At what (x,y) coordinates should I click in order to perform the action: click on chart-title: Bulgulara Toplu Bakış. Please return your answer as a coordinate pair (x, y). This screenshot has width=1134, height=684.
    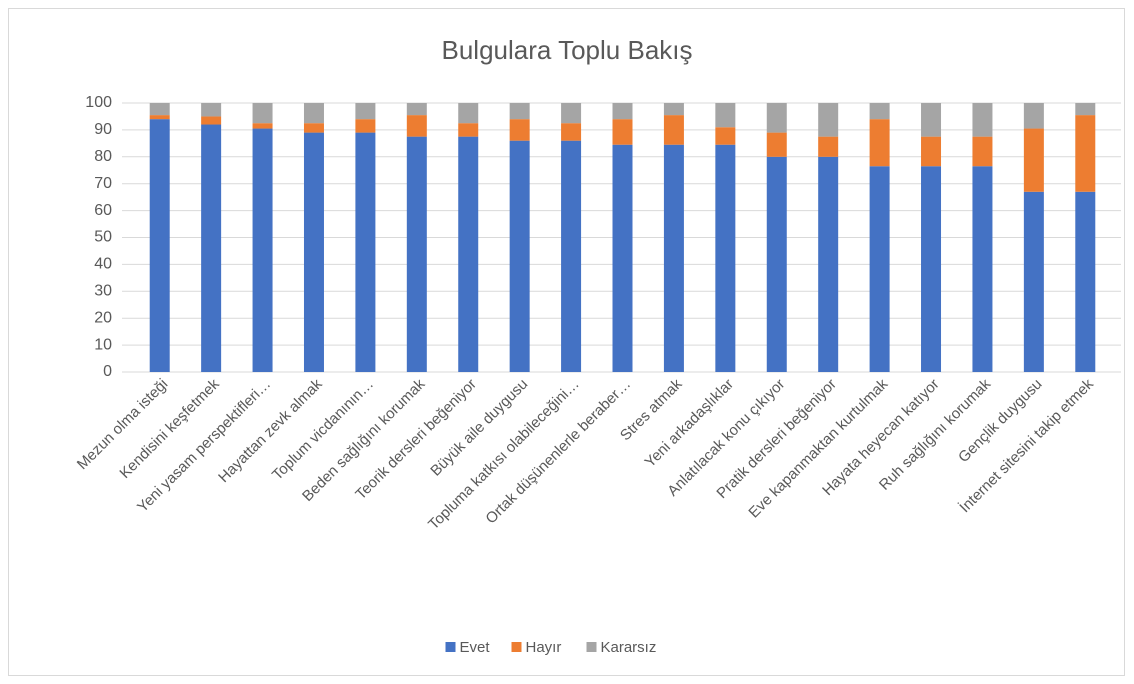
    Looking at the image, I should click on (566, 50).